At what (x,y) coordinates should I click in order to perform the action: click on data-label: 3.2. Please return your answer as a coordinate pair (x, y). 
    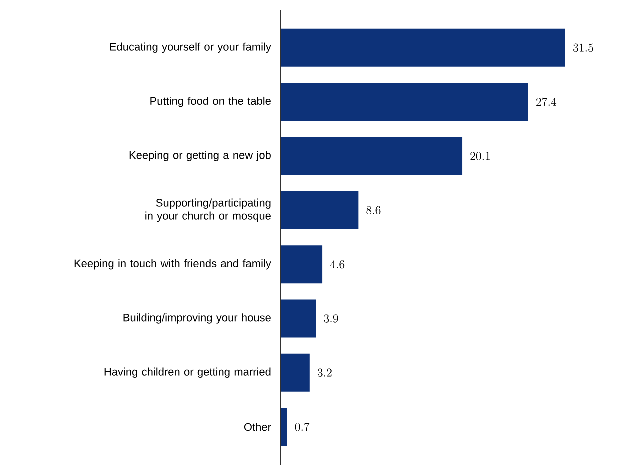
    Looking at the image, I should click on (325, 372).